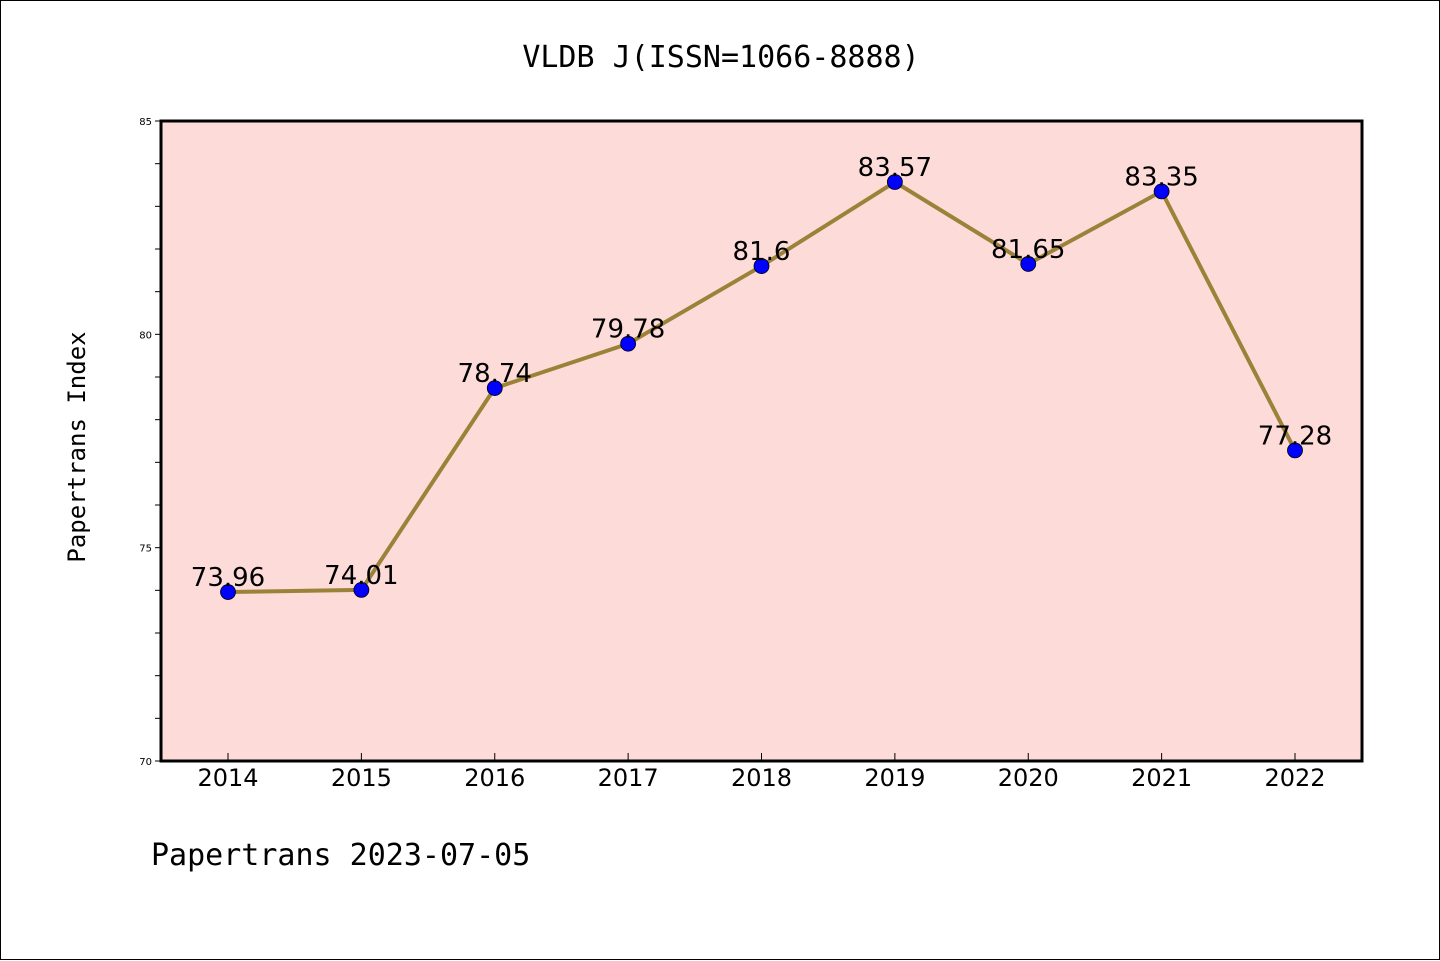 Image resolution: width=1440 pixels, height=961 pixels. What do you see at coordinates (77, 446) in the screenshot?
I see `y-axis-label: Papertrans Index` at bounding box center [77, 446].